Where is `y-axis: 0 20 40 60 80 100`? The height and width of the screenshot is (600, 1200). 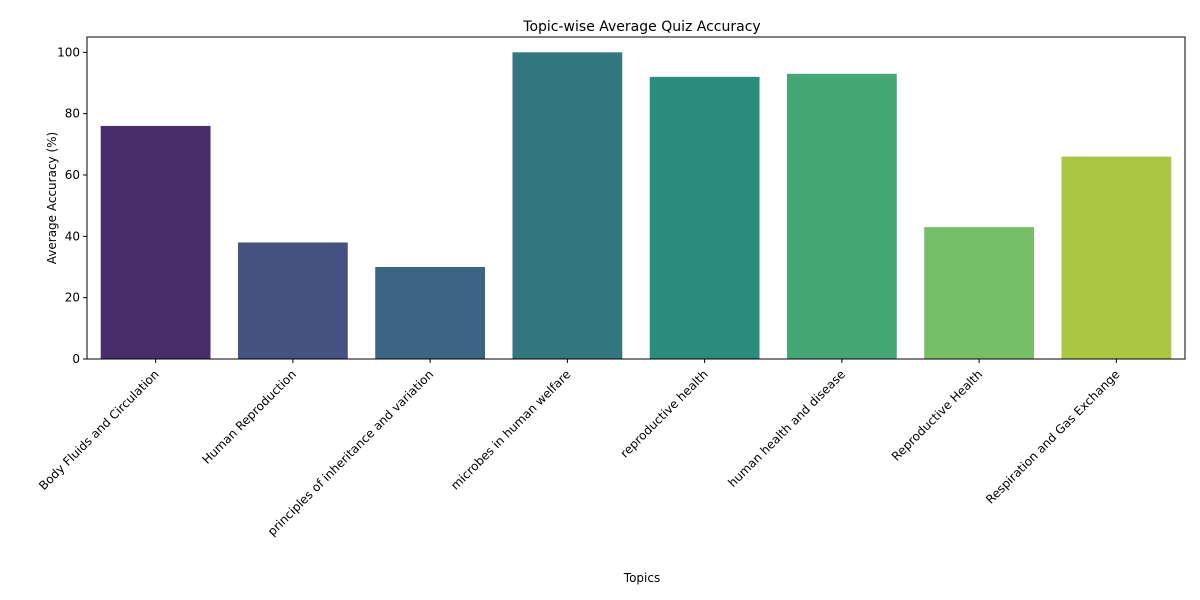
y-axis: 0 20 40 60 80 100 is located at coordinates (72, 205).